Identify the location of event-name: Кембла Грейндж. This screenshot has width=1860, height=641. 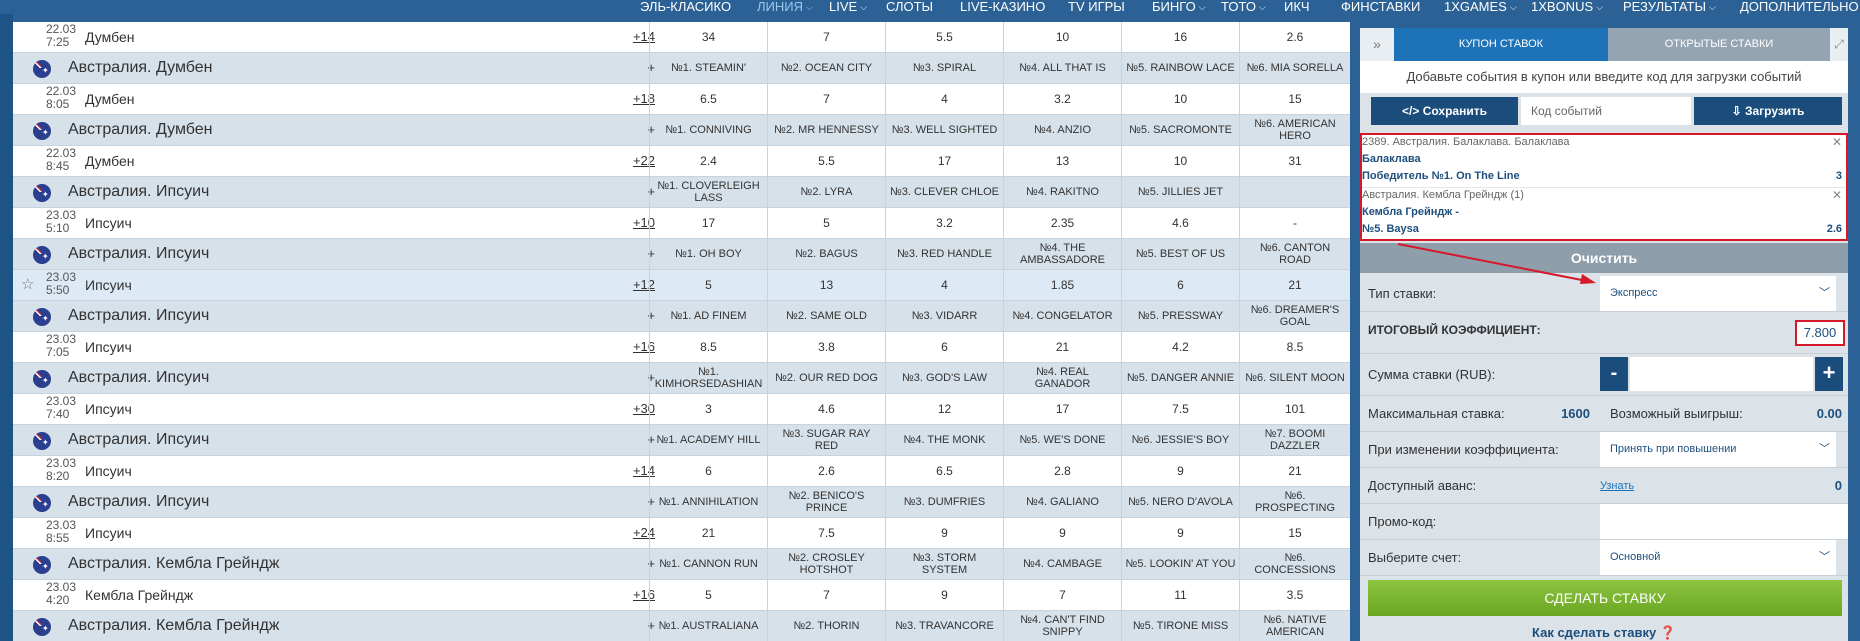
(139, 595).